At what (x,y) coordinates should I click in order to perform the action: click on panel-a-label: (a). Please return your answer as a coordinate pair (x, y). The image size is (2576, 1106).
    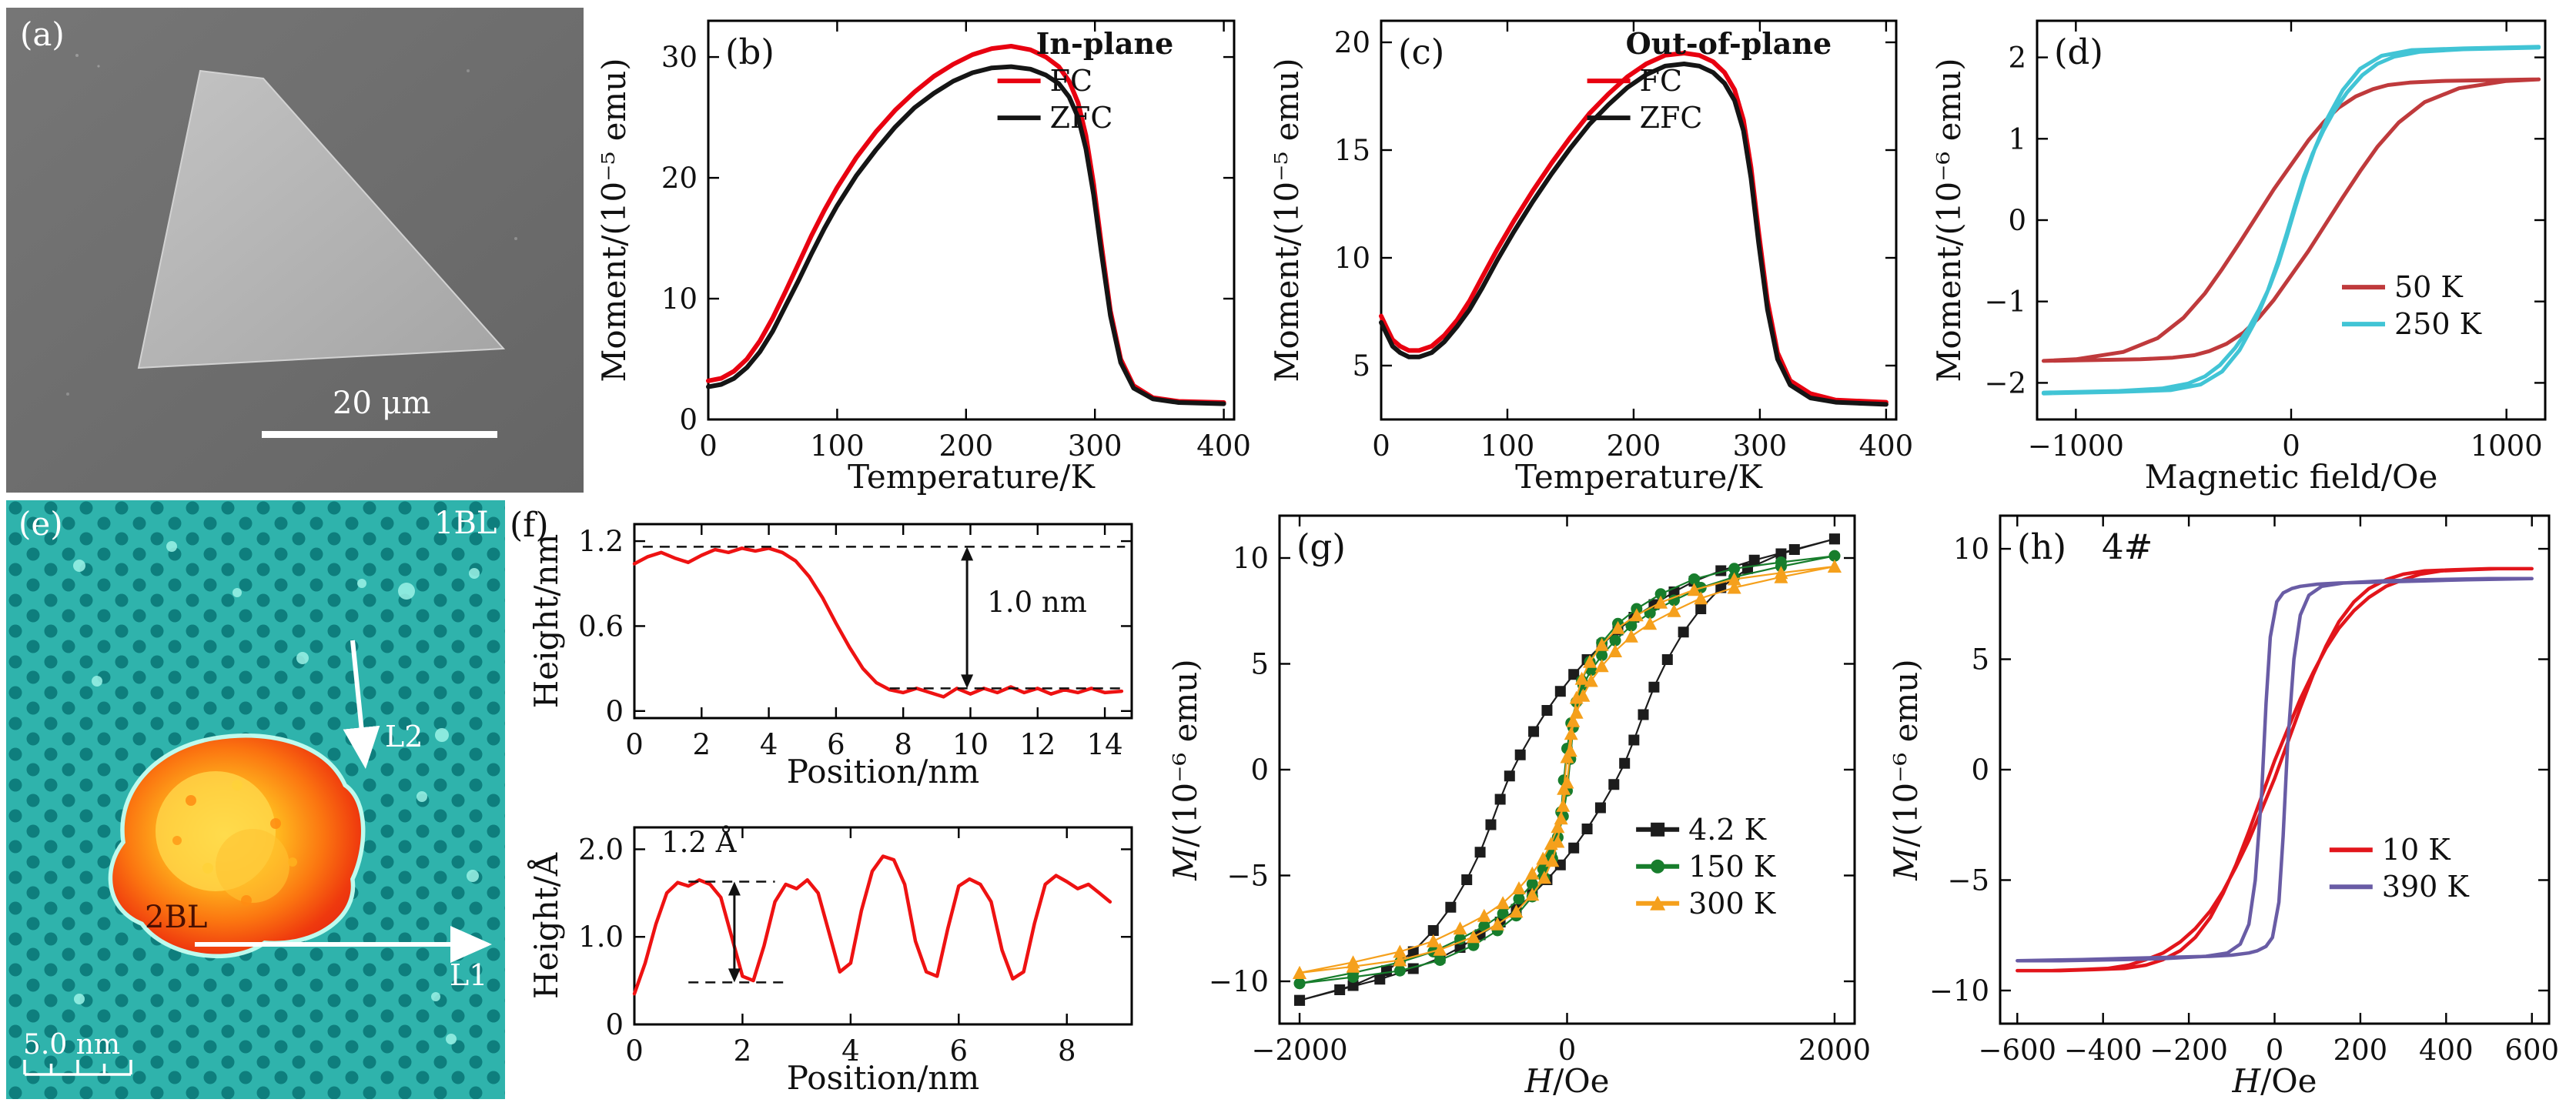
    Looking at the image, I should click on (43, 34).